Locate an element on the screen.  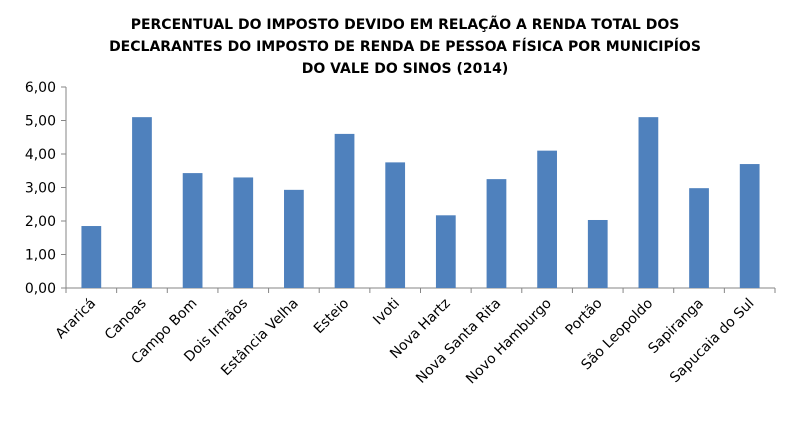
y-tick-label: 1,00 is located at coordinates (40, 256).